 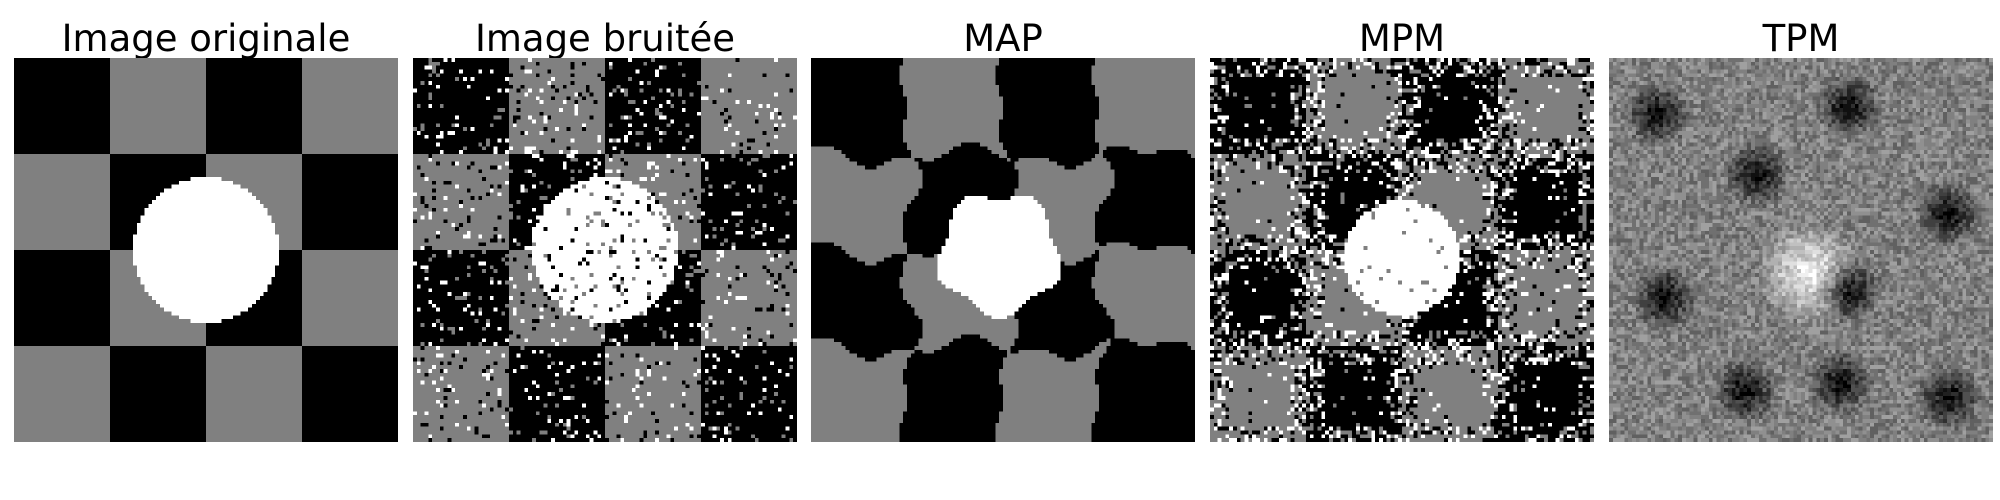 I want to click on noisy-image, so click(x=605, y=250).